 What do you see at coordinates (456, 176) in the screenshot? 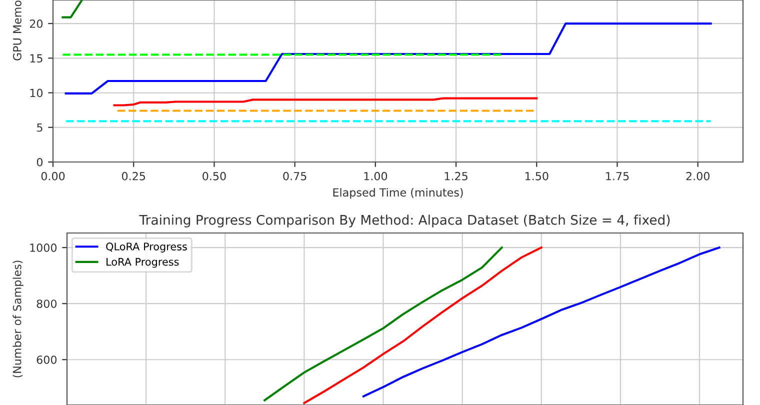
I see `x-tick-label: 1.25` at bounding box center [456, 176].